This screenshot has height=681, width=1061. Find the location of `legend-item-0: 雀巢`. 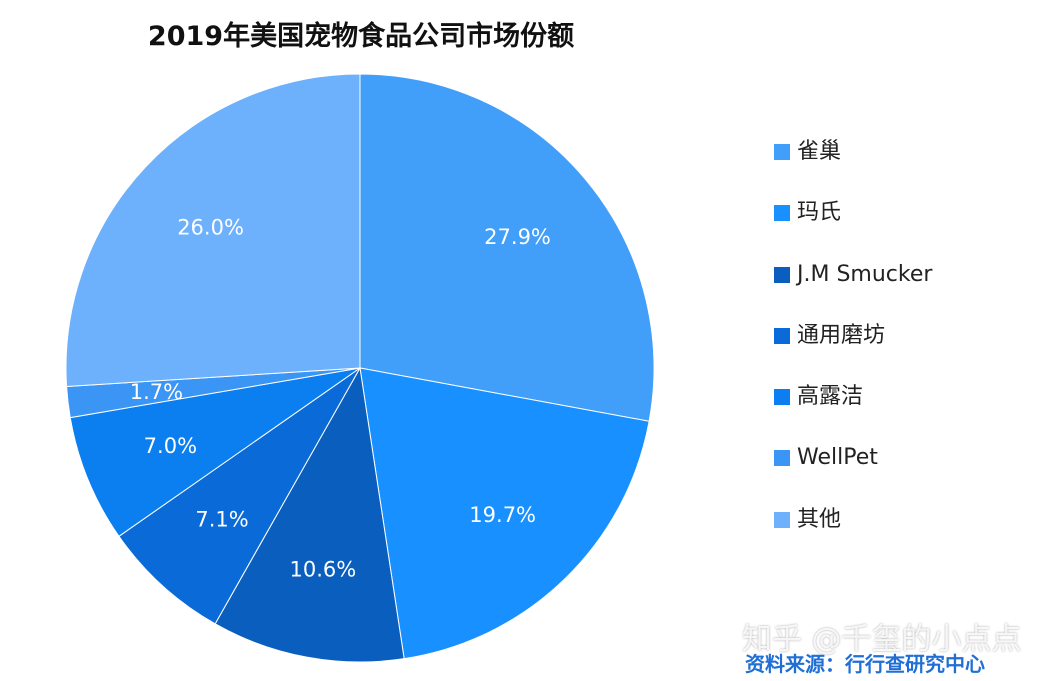

legend-item-0: 雀巢 is located at coordinates (853, 164).